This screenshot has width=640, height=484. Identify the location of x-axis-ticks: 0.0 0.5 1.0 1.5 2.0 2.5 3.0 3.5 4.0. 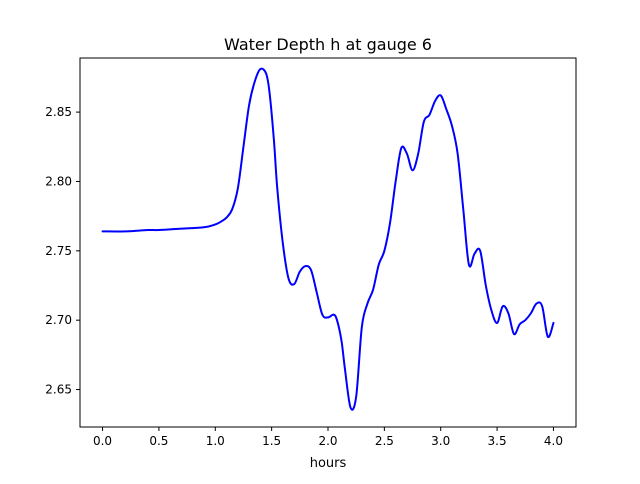
(328, 437).